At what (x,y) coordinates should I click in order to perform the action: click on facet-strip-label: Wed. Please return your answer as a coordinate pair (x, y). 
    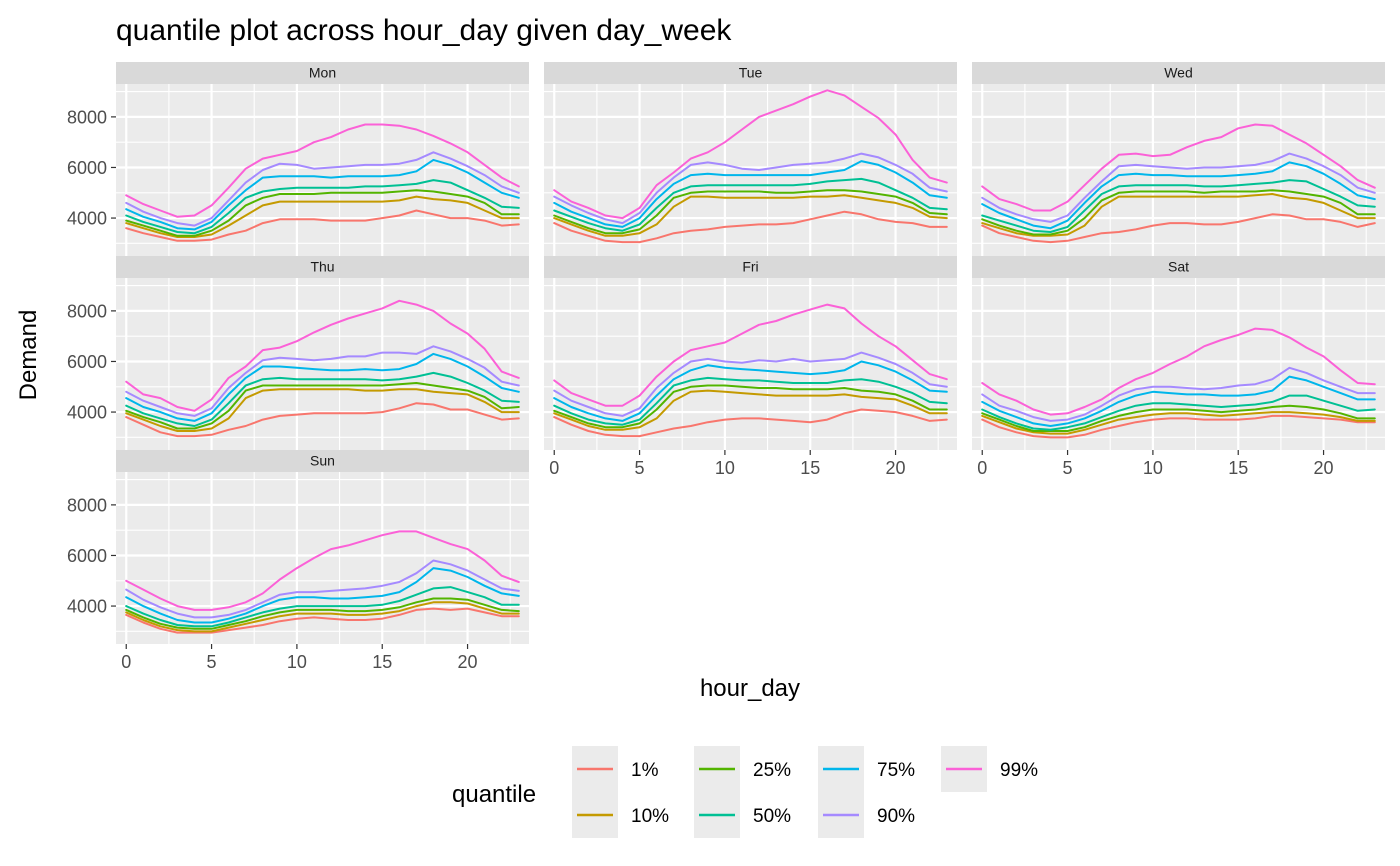
    Looking at the image, I should click on (1178, 73).